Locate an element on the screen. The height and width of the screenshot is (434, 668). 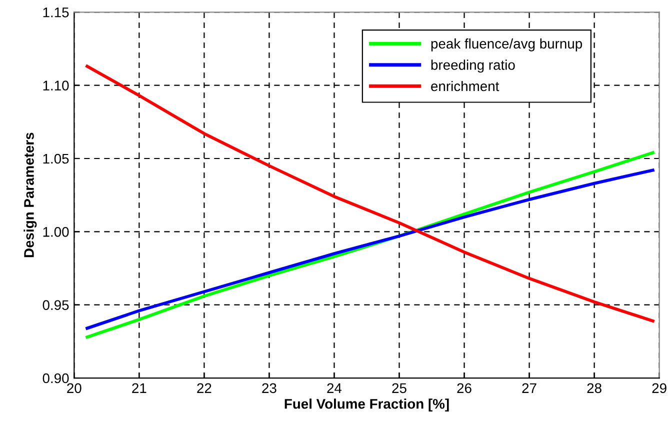
x-tick-label: 20 is located at coordinates (74, 388).